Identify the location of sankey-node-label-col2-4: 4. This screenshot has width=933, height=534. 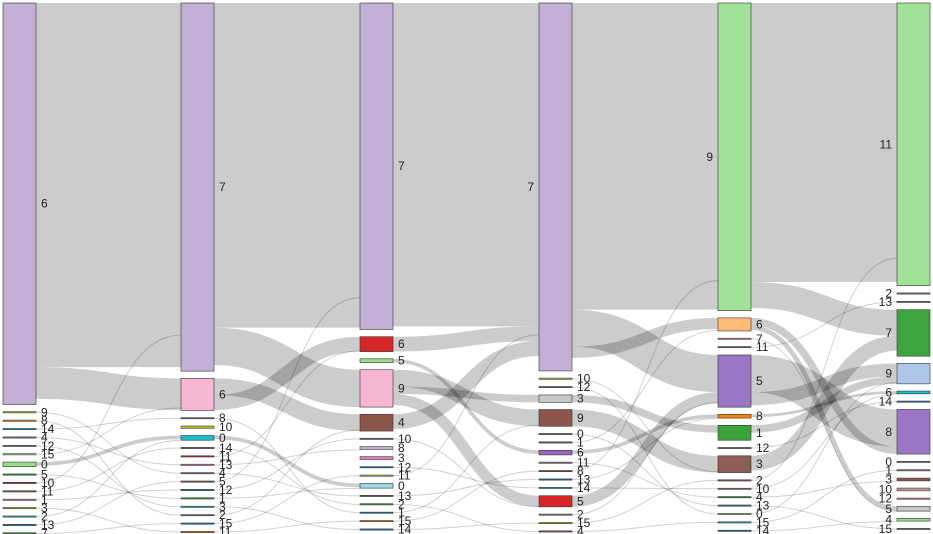
(401, 423).